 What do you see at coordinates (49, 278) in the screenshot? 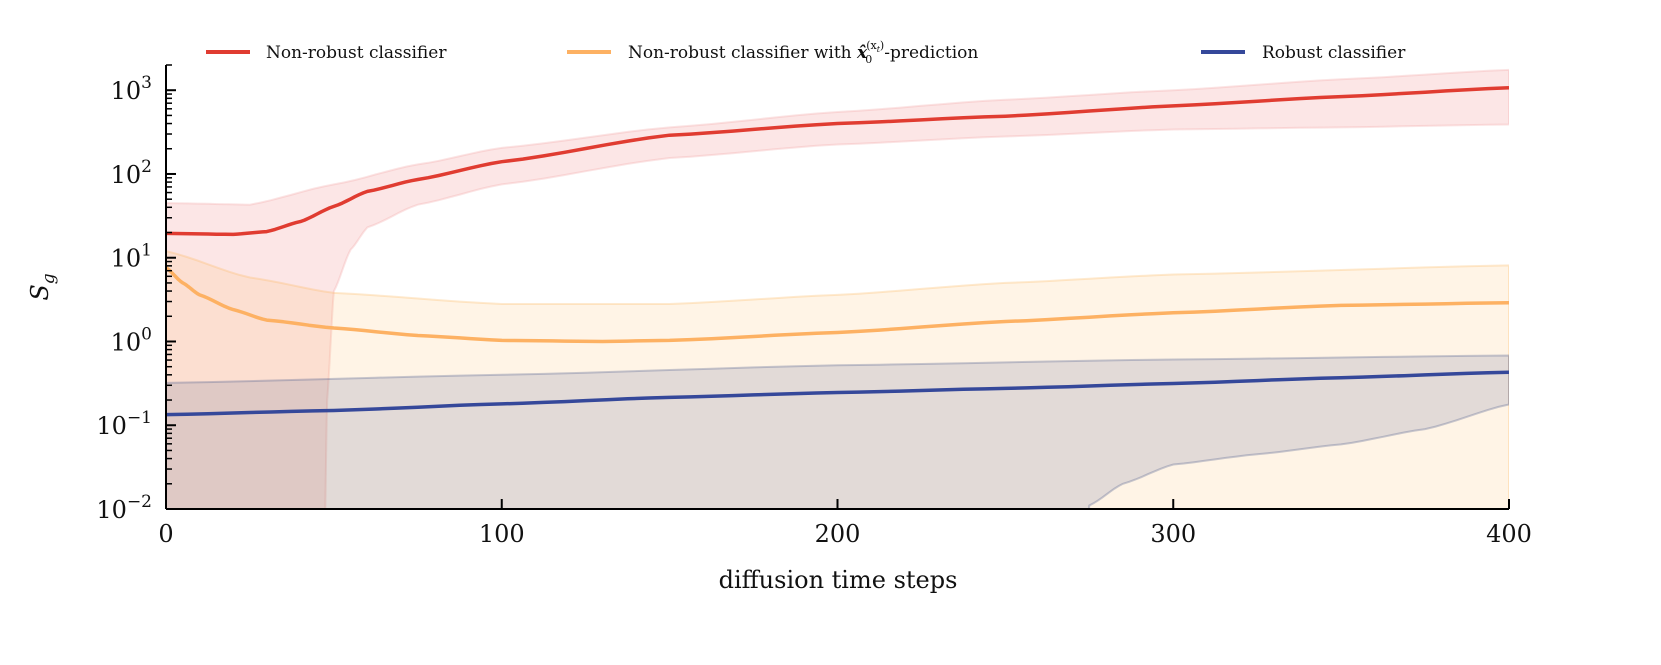
I see `y-axis-label-sub: g` at bounding box center [49, 278].